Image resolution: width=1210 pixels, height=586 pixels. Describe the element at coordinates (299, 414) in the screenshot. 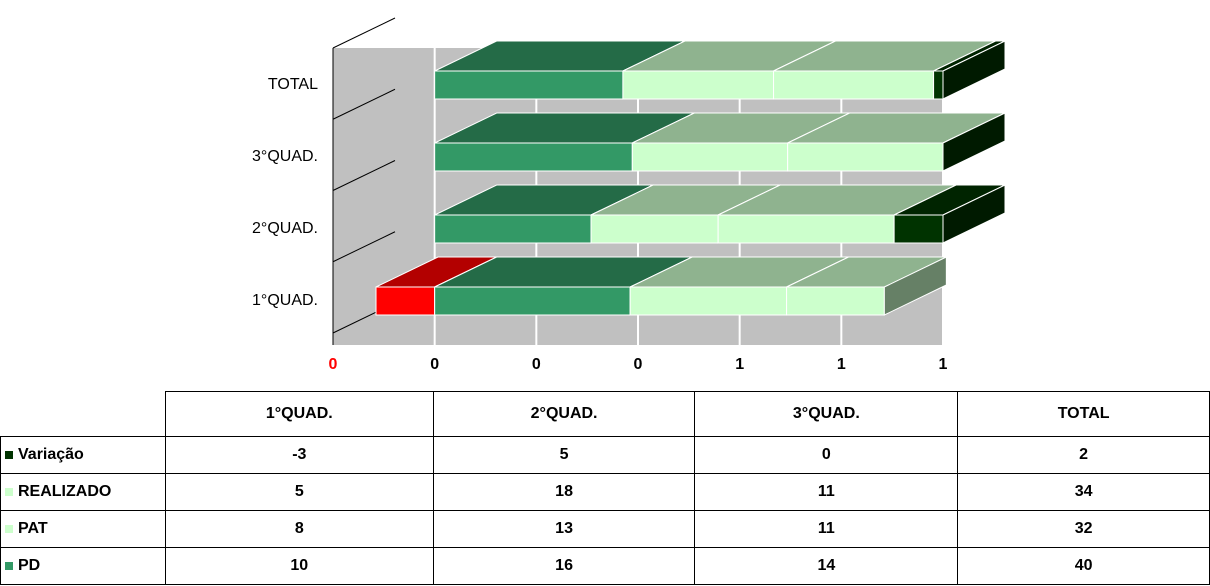

I see `column-header: 1°QUAD.` at that location.